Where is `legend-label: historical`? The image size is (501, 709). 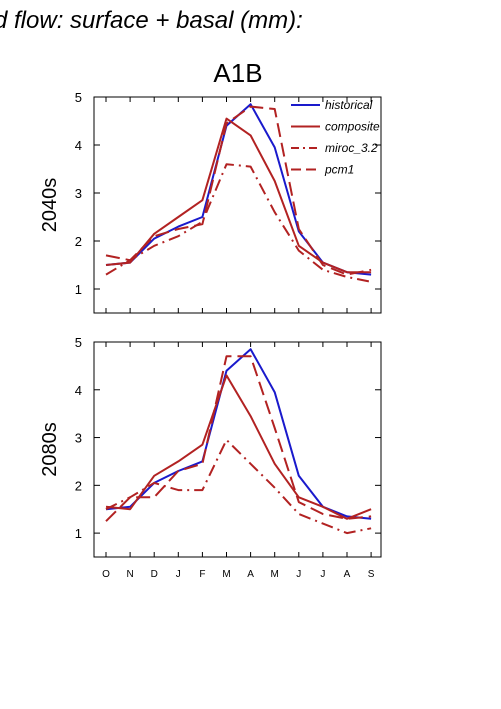 legend-label: historical is located at coordinates (349, 105).